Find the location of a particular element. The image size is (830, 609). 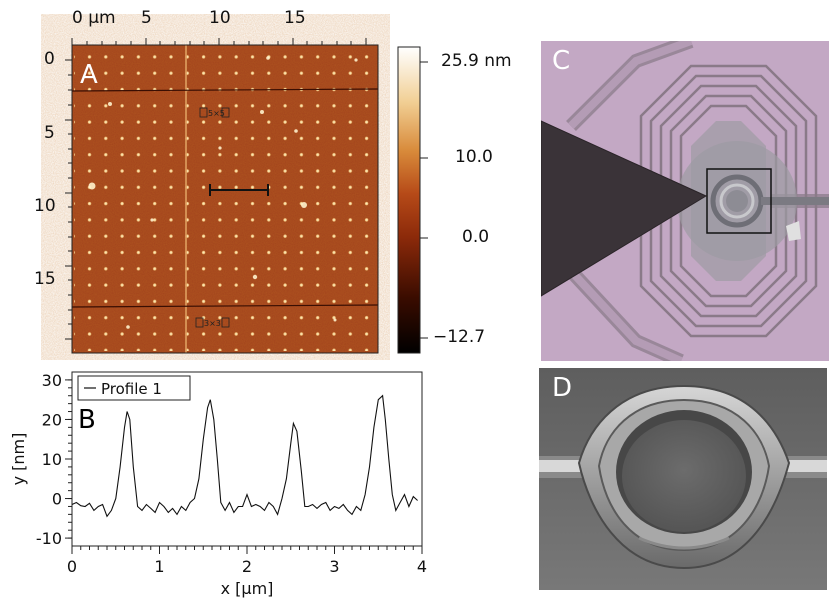

colorbar-10-label: 10.0 is located at coordinates (474, 157).